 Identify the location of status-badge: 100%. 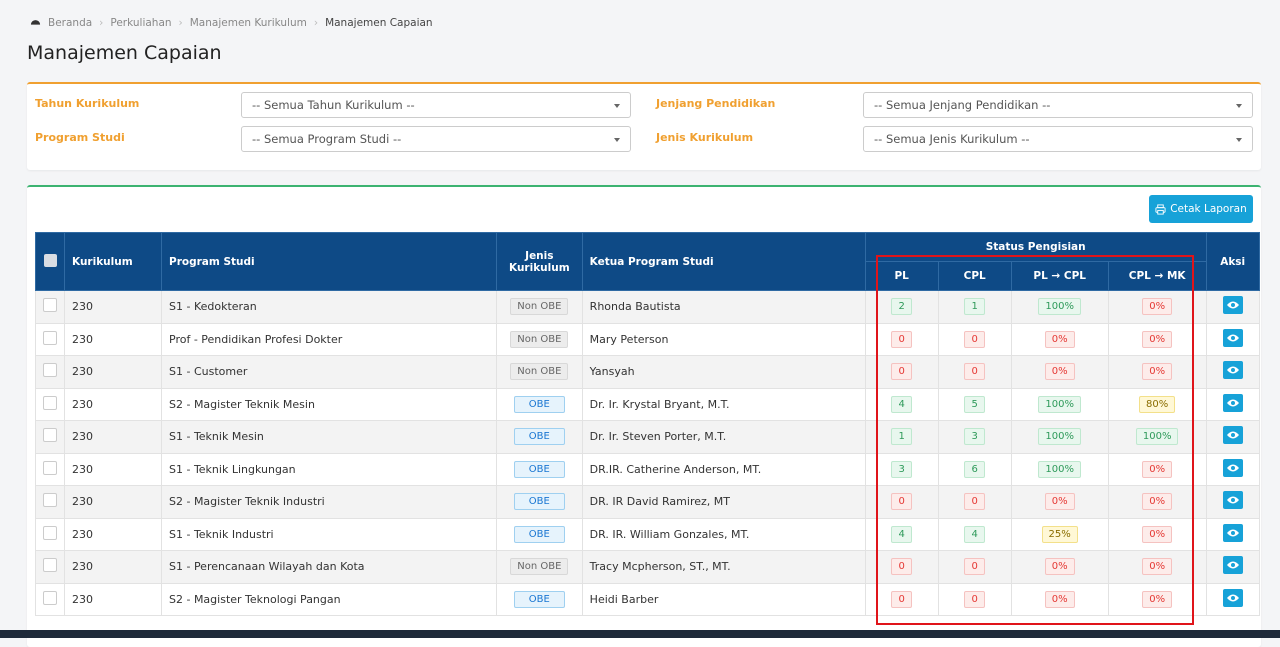
(1059, 437).